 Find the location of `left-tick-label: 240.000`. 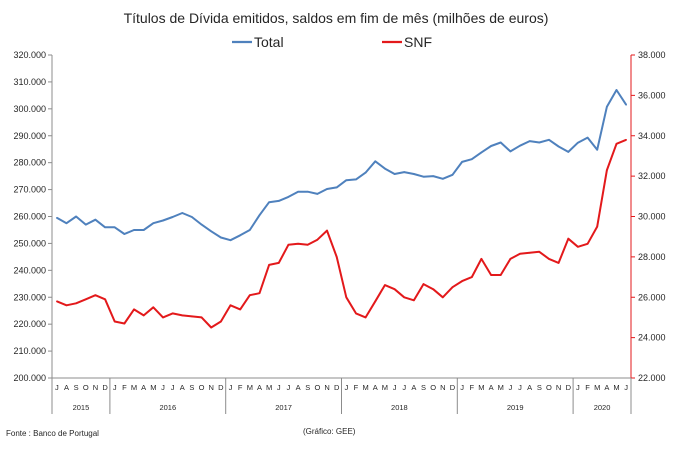

left-tick-label: 240.000 is located at coordinates (29, 270).